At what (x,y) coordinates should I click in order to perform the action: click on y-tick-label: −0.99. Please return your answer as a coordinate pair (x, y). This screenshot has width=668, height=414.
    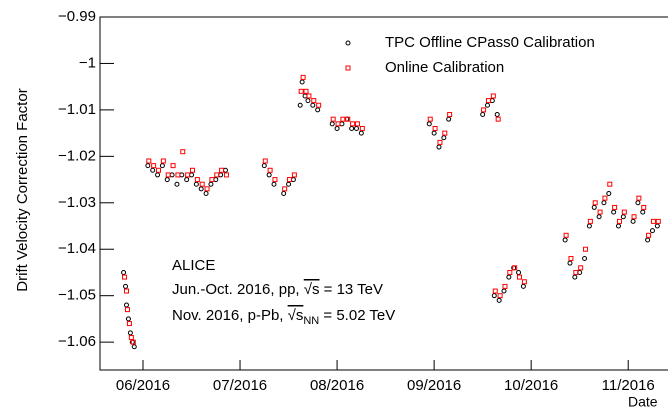
    Looking at the image, I should click on (77, 16).